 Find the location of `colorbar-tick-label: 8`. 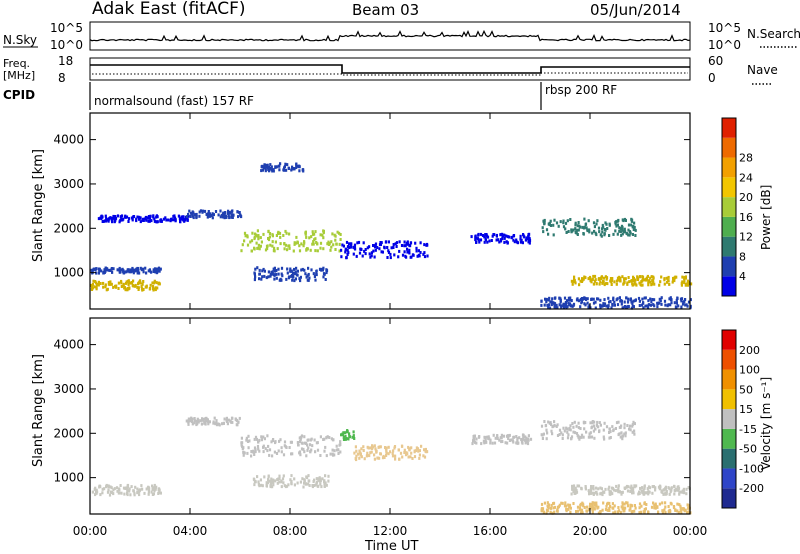

colorbar-tick-label: 8 is located at coordinates (742, 256).